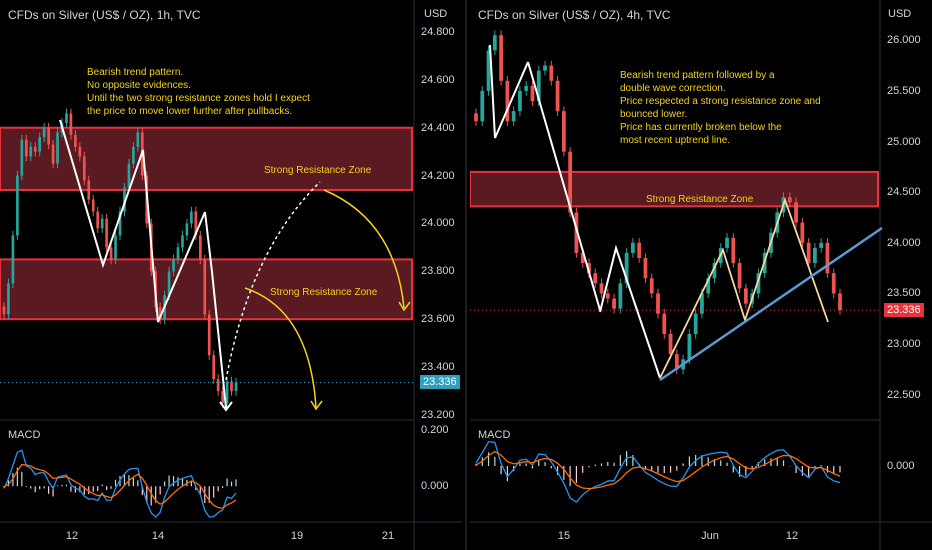  What do you see at coordinates (364, 249) in the screenshot?
I see `projected-drop-arrow-upper` at bounding box center [364, 249].